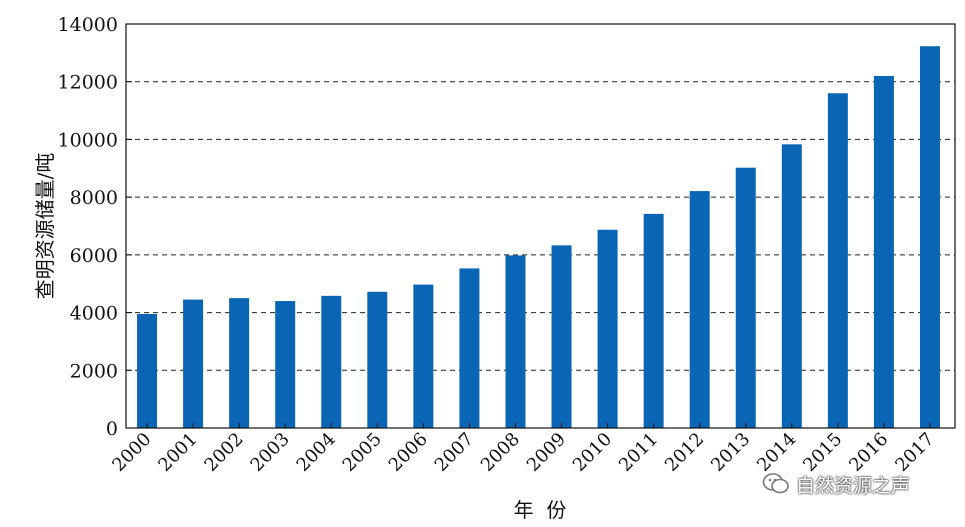 Image resolution: width=965 pixels, height=527 pixels. Describe the element at coordinates (540, 510) in the screenshot. I see `x-axis-title: 年 份` at that location.